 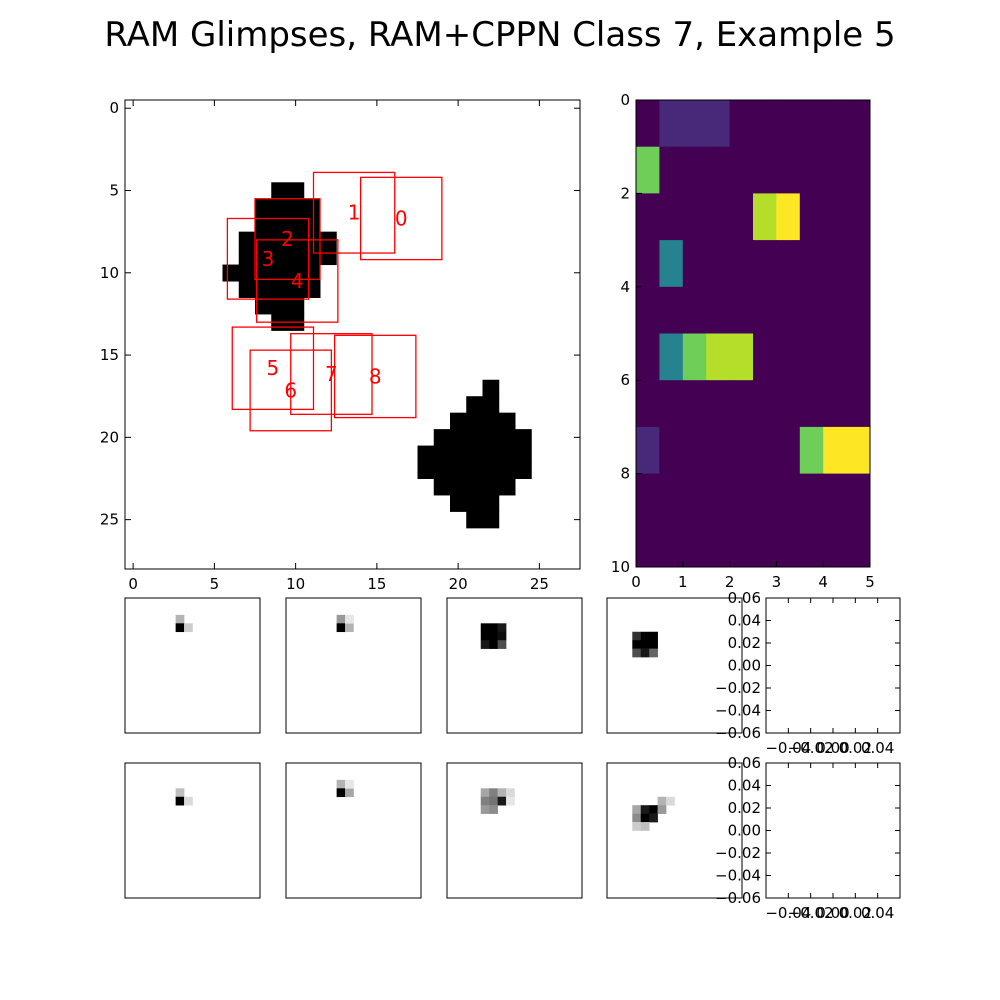 What do you see at coordinates (625, 474) in the screenshot?
I see `act-y-tick-label-8: 8` at bounding box center [625, 474].